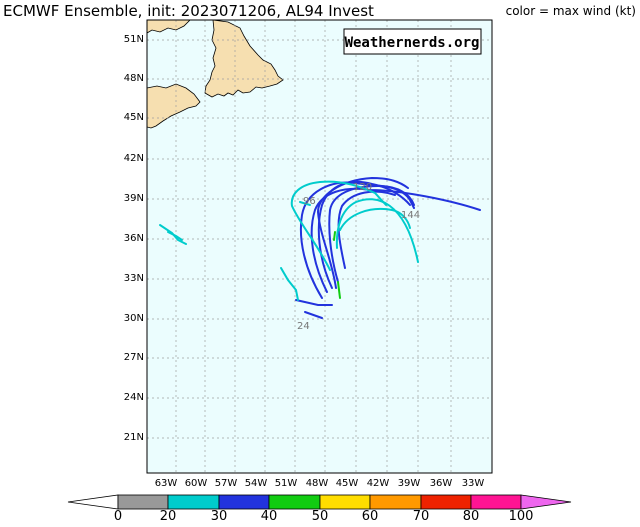 This screenshot has width=640, height=527. What do you see at coordinates (93, 502) in the screenshot?
I see `colorbar-arrow-left` at bounding box center [93, 502].